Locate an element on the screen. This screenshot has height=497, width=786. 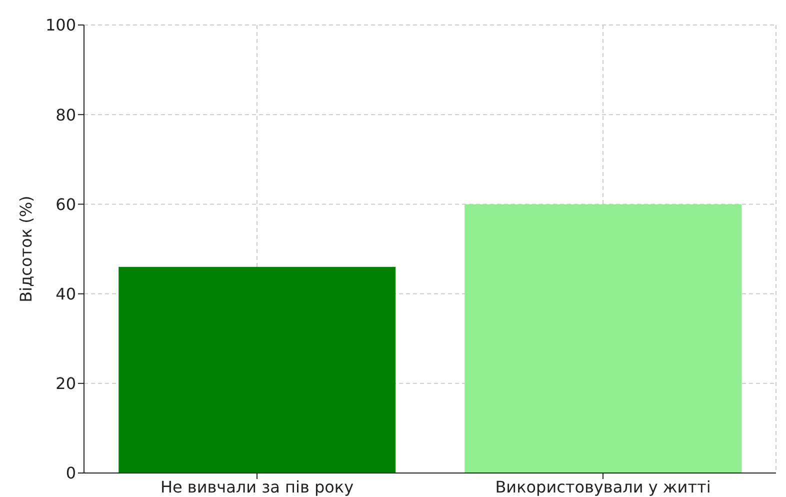
x-tick-label: Не вивчали за пів року is located at coordinates (257, 486).